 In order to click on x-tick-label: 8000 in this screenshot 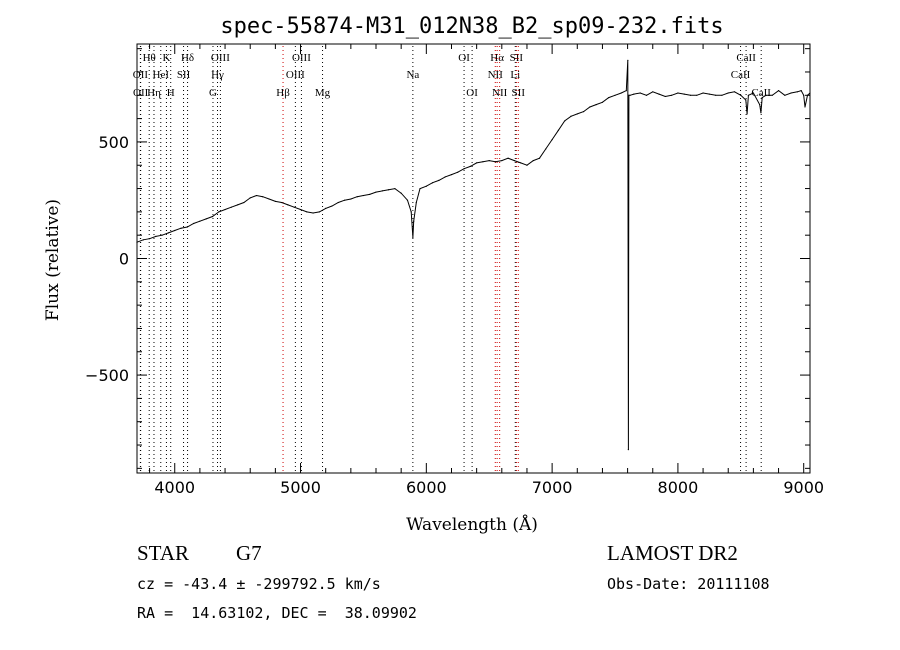, I will do `click(678, 487)`.